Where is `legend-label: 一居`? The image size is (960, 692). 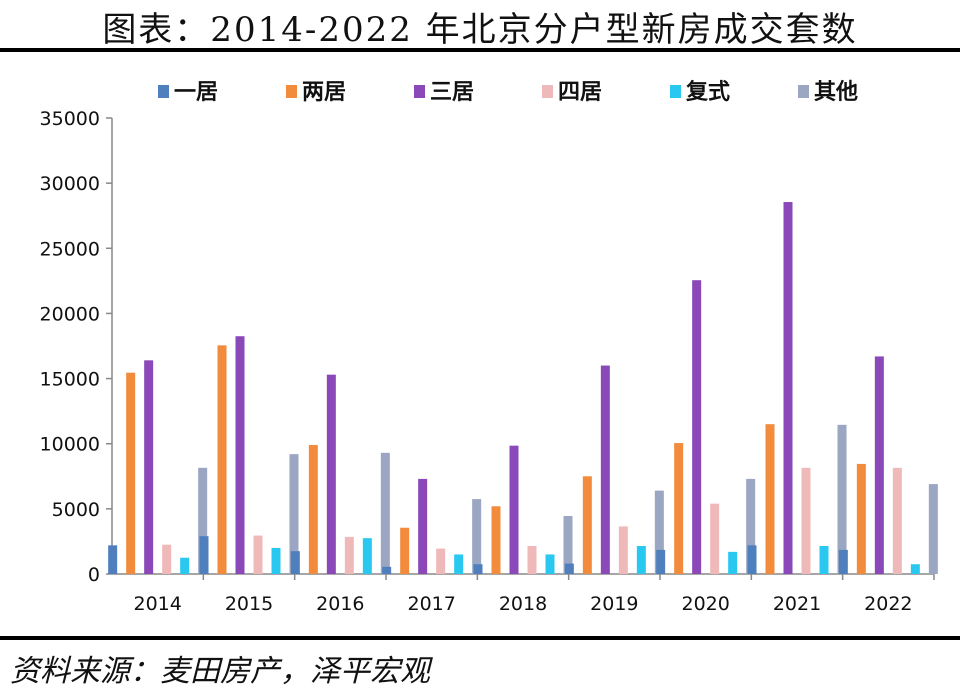
legend-label: 一居 is located at coordinates (196, 92).